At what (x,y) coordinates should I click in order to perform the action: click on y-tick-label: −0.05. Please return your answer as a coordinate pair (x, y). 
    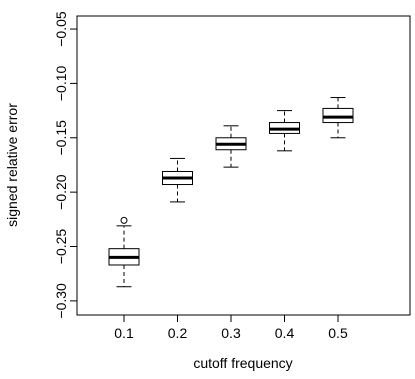
    Looking at the image, I should click on (61, 29).